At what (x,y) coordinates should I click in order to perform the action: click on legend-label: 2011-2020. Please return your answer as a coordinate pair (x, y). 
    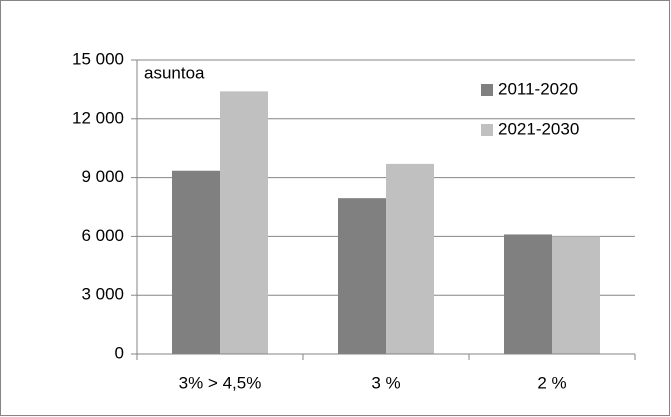
    Looking at the image, I should click on (538, 88).